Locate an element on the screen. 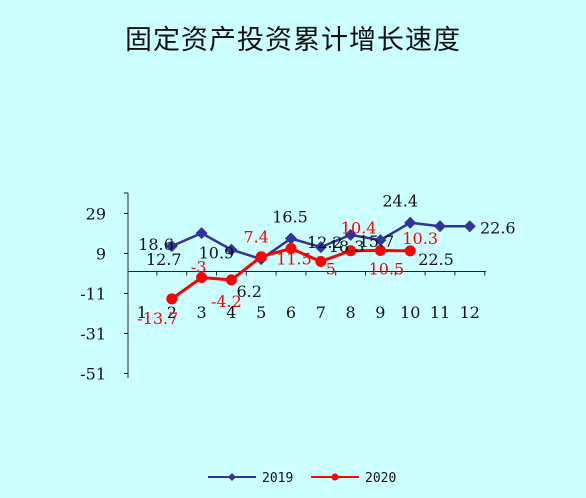 Image resolution: width=586 pixels, height=498 pixels. x-tick-label: 9 is located at coordinates (380, 312).